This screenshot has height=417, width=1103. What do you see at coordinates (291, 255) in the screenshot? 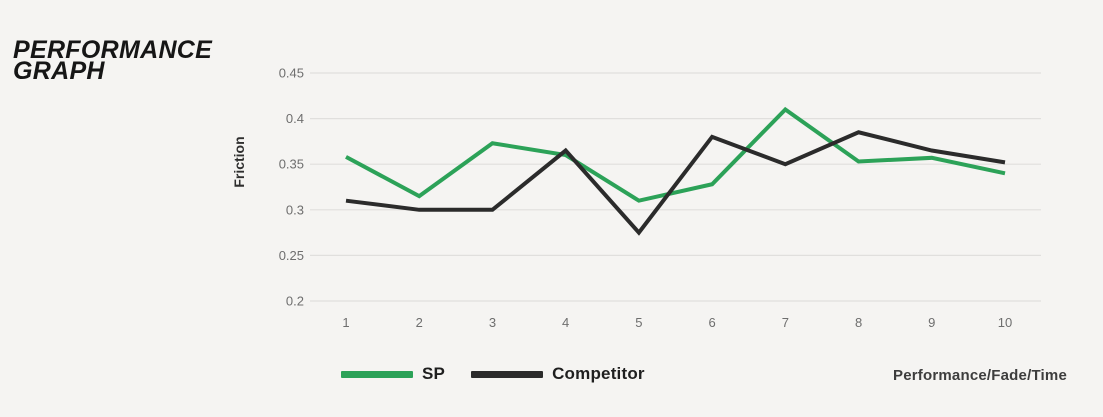
I see `svg-text: 0.25` at bounding box center [291, 255].